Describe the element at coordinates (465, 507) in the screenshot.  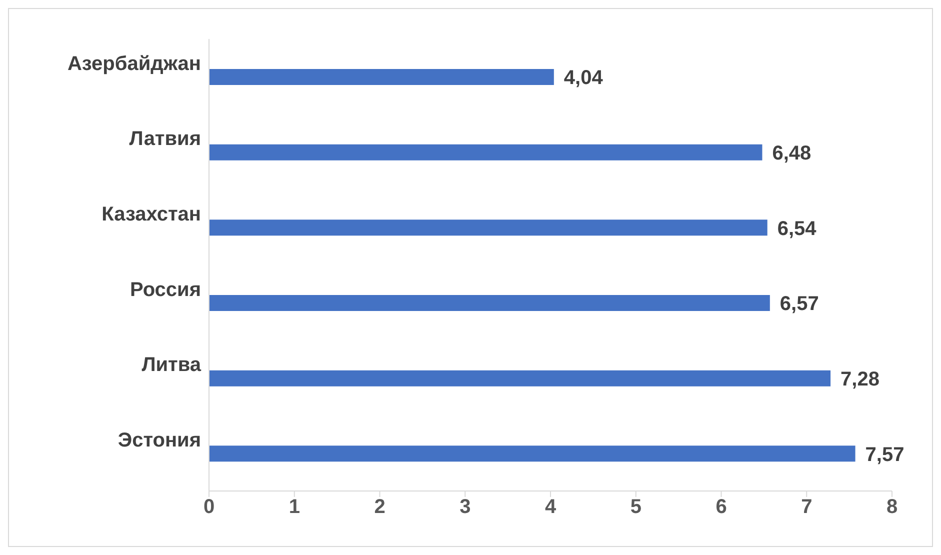
I see `x-tick-label: 3` at that location.